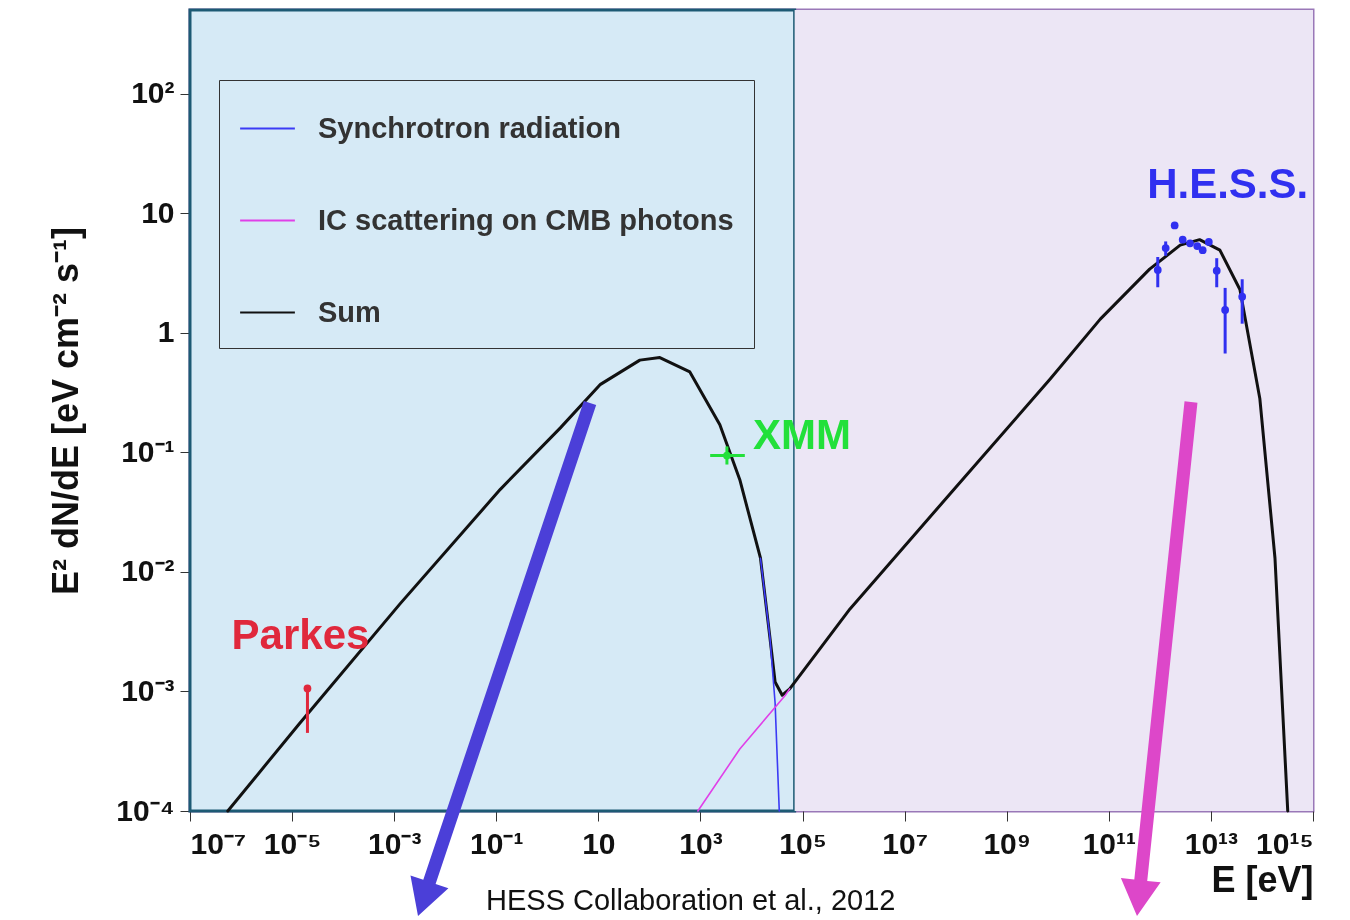 The width and height of the screenshot is (1350, 920). Describe the element at coordinates (497, 843) in the screenshot. I see `x-tick-label: 10⁻¹` at that location.